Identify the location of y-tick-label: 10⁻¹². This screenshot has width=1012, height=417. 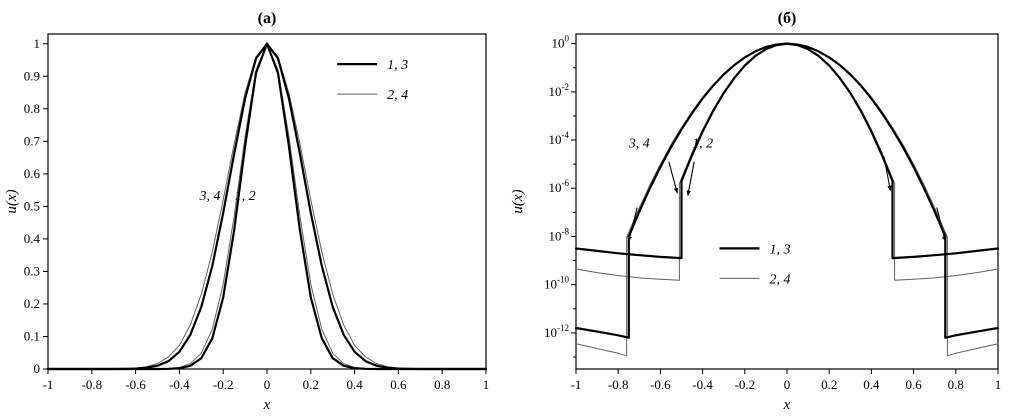
(556, 331).